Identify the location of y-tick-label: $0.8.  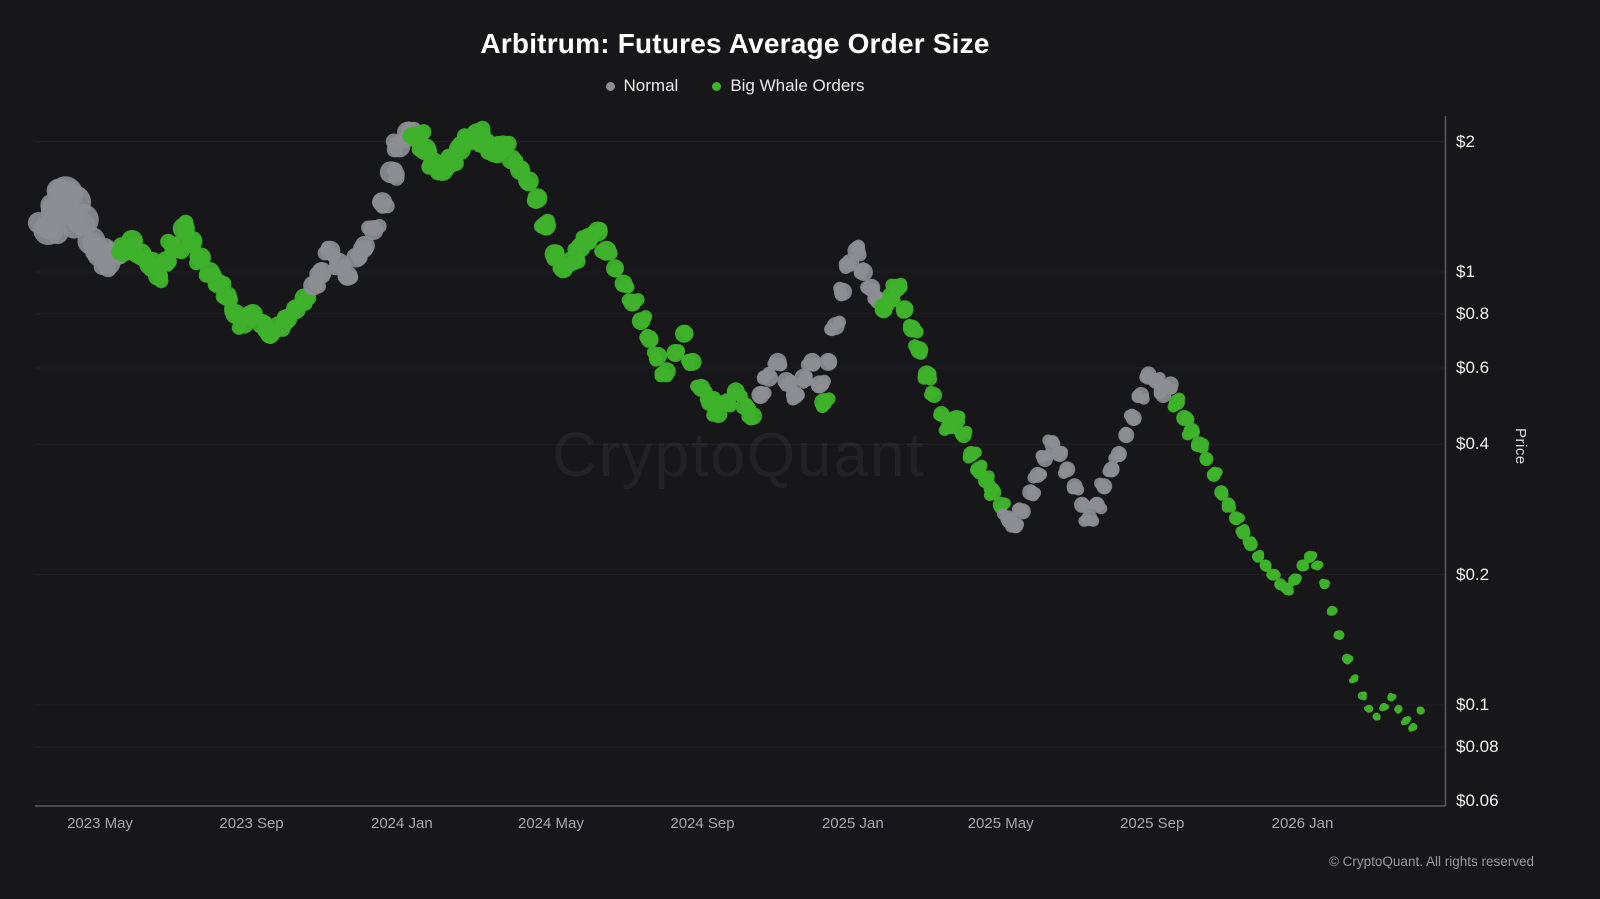
(1473, 313).